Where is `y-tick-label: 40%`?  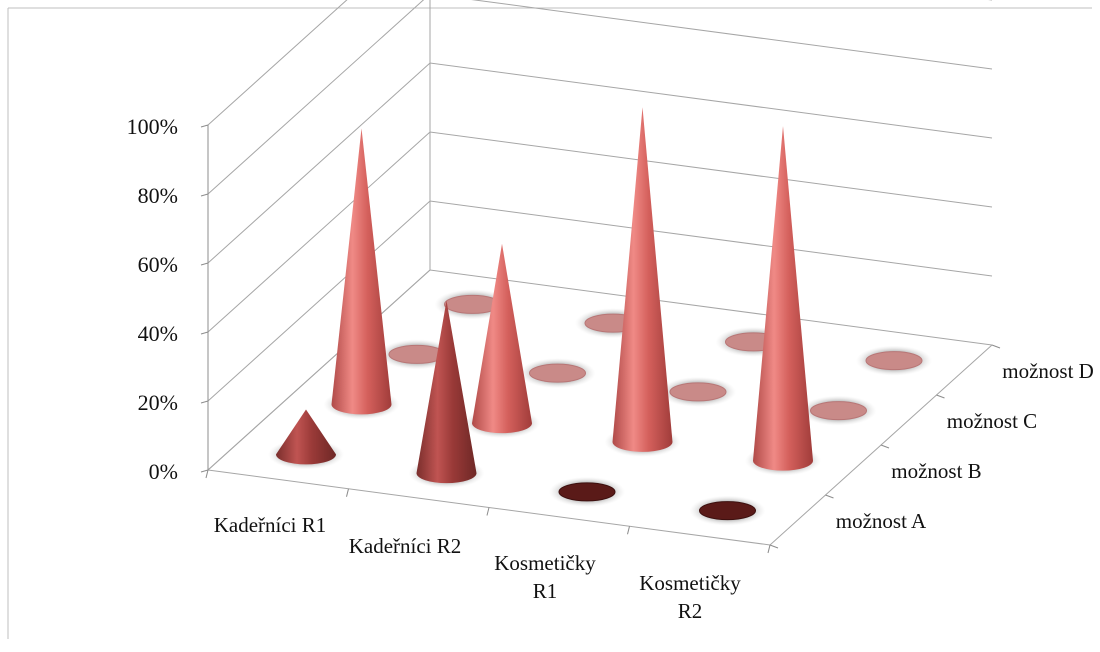
y-tick-label: 40% is located at coordinates (158, 333).